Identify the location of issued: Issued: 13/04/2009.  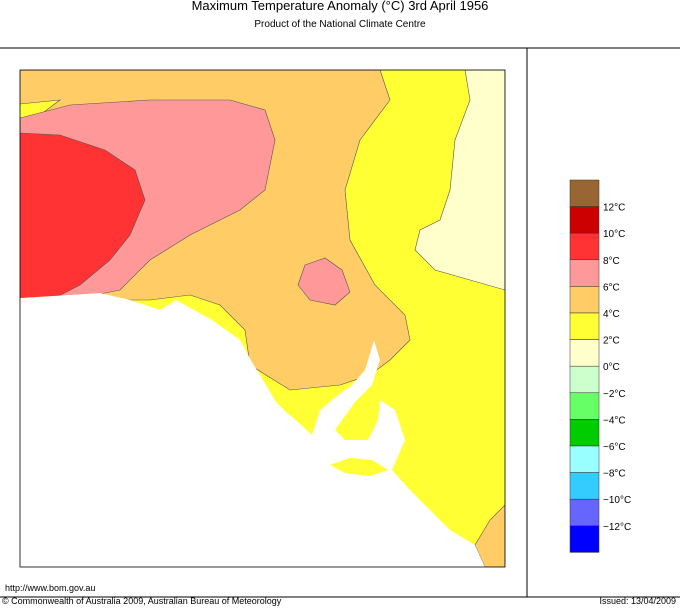
(637, 601).